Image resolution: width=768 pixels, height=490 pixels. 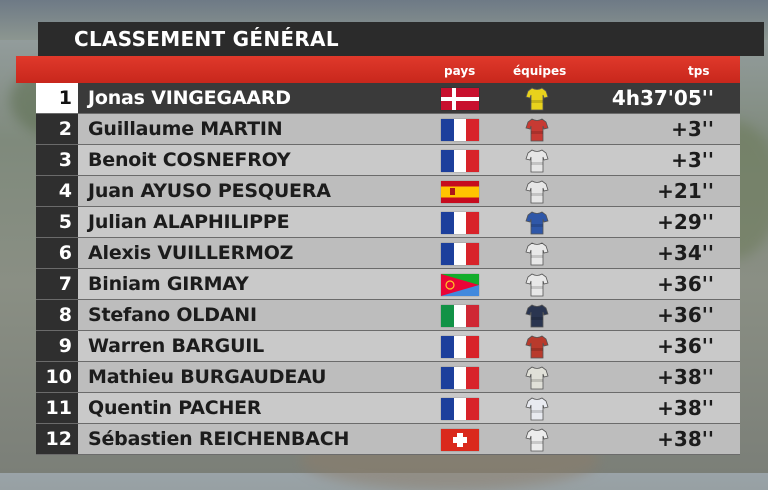 What do you see at coordinates (388, 439) in the screenshot?
I see `standings-row: 12 Sébastien REICHENBACH +38''` at bounding box center [388, 439].